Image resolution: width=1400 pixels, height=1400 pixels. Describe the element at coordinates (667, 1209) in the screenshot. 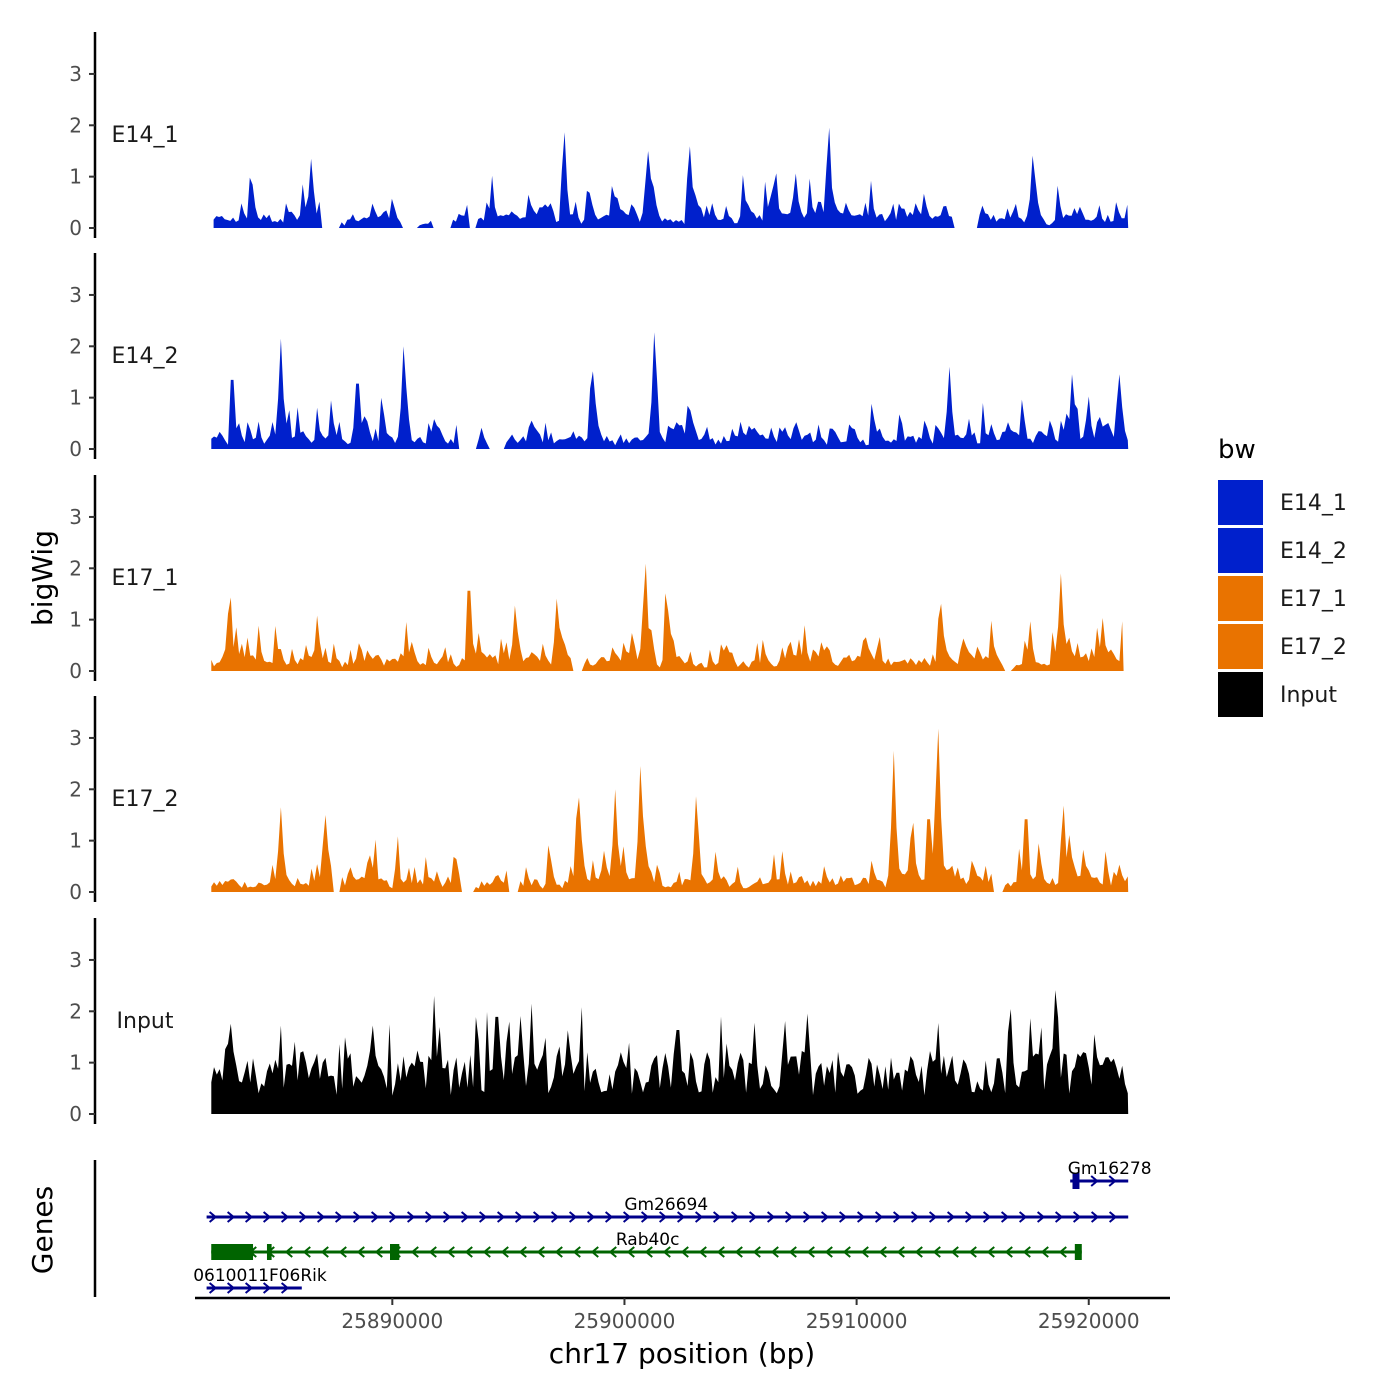

I see `gene-Gm26694: Gm26694` at that location.